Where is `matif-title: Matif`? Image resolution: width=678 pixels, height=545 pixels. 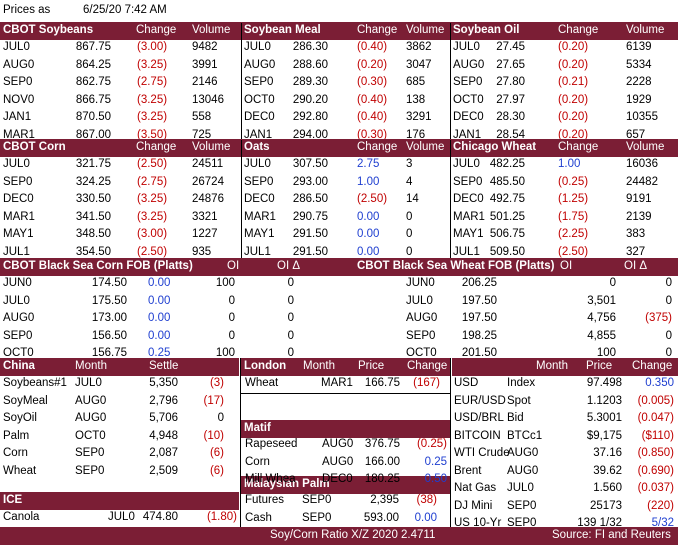
matif-title: Matif is located at coordinates (257, 428).